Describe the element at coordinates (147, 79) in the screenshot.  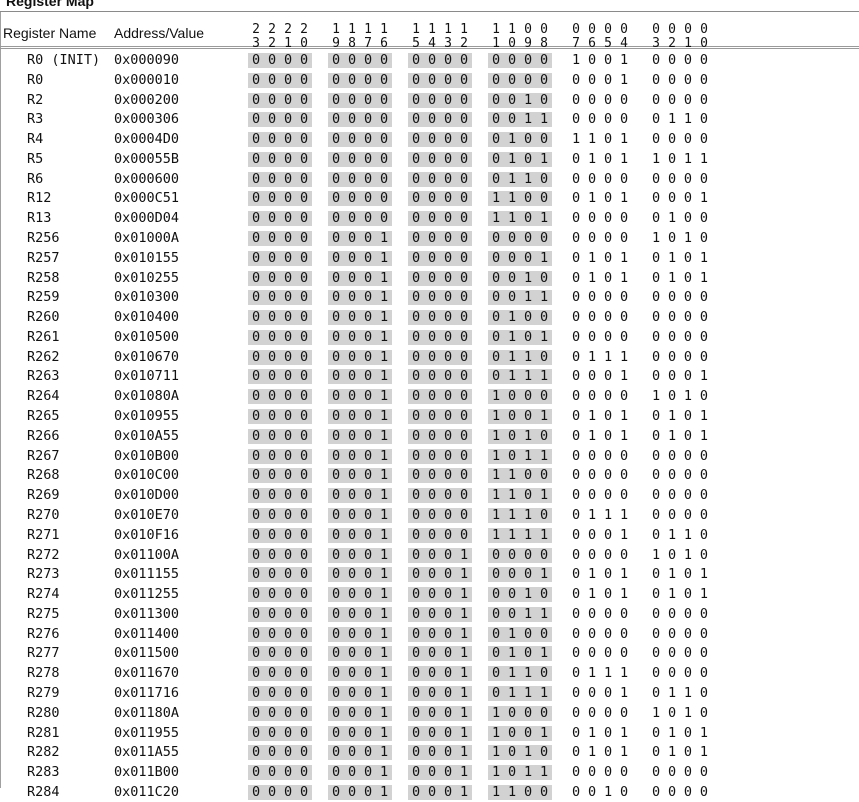
I see `register-address: 0x000010` at that location.